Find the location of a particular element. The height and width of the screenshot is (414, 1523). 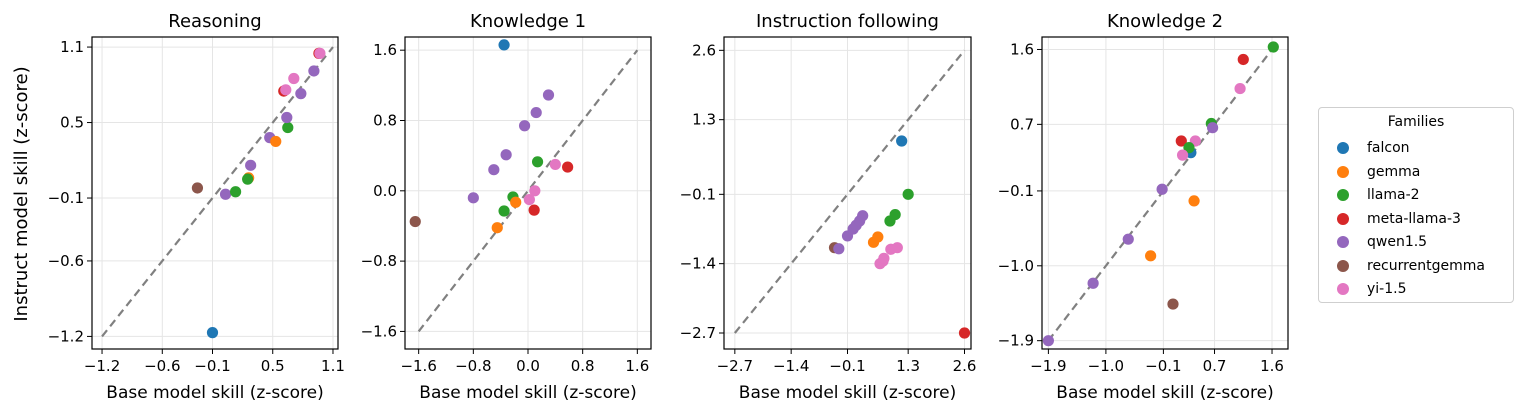

y-tick-label: 1.3 is located at coordinates (704, 120).